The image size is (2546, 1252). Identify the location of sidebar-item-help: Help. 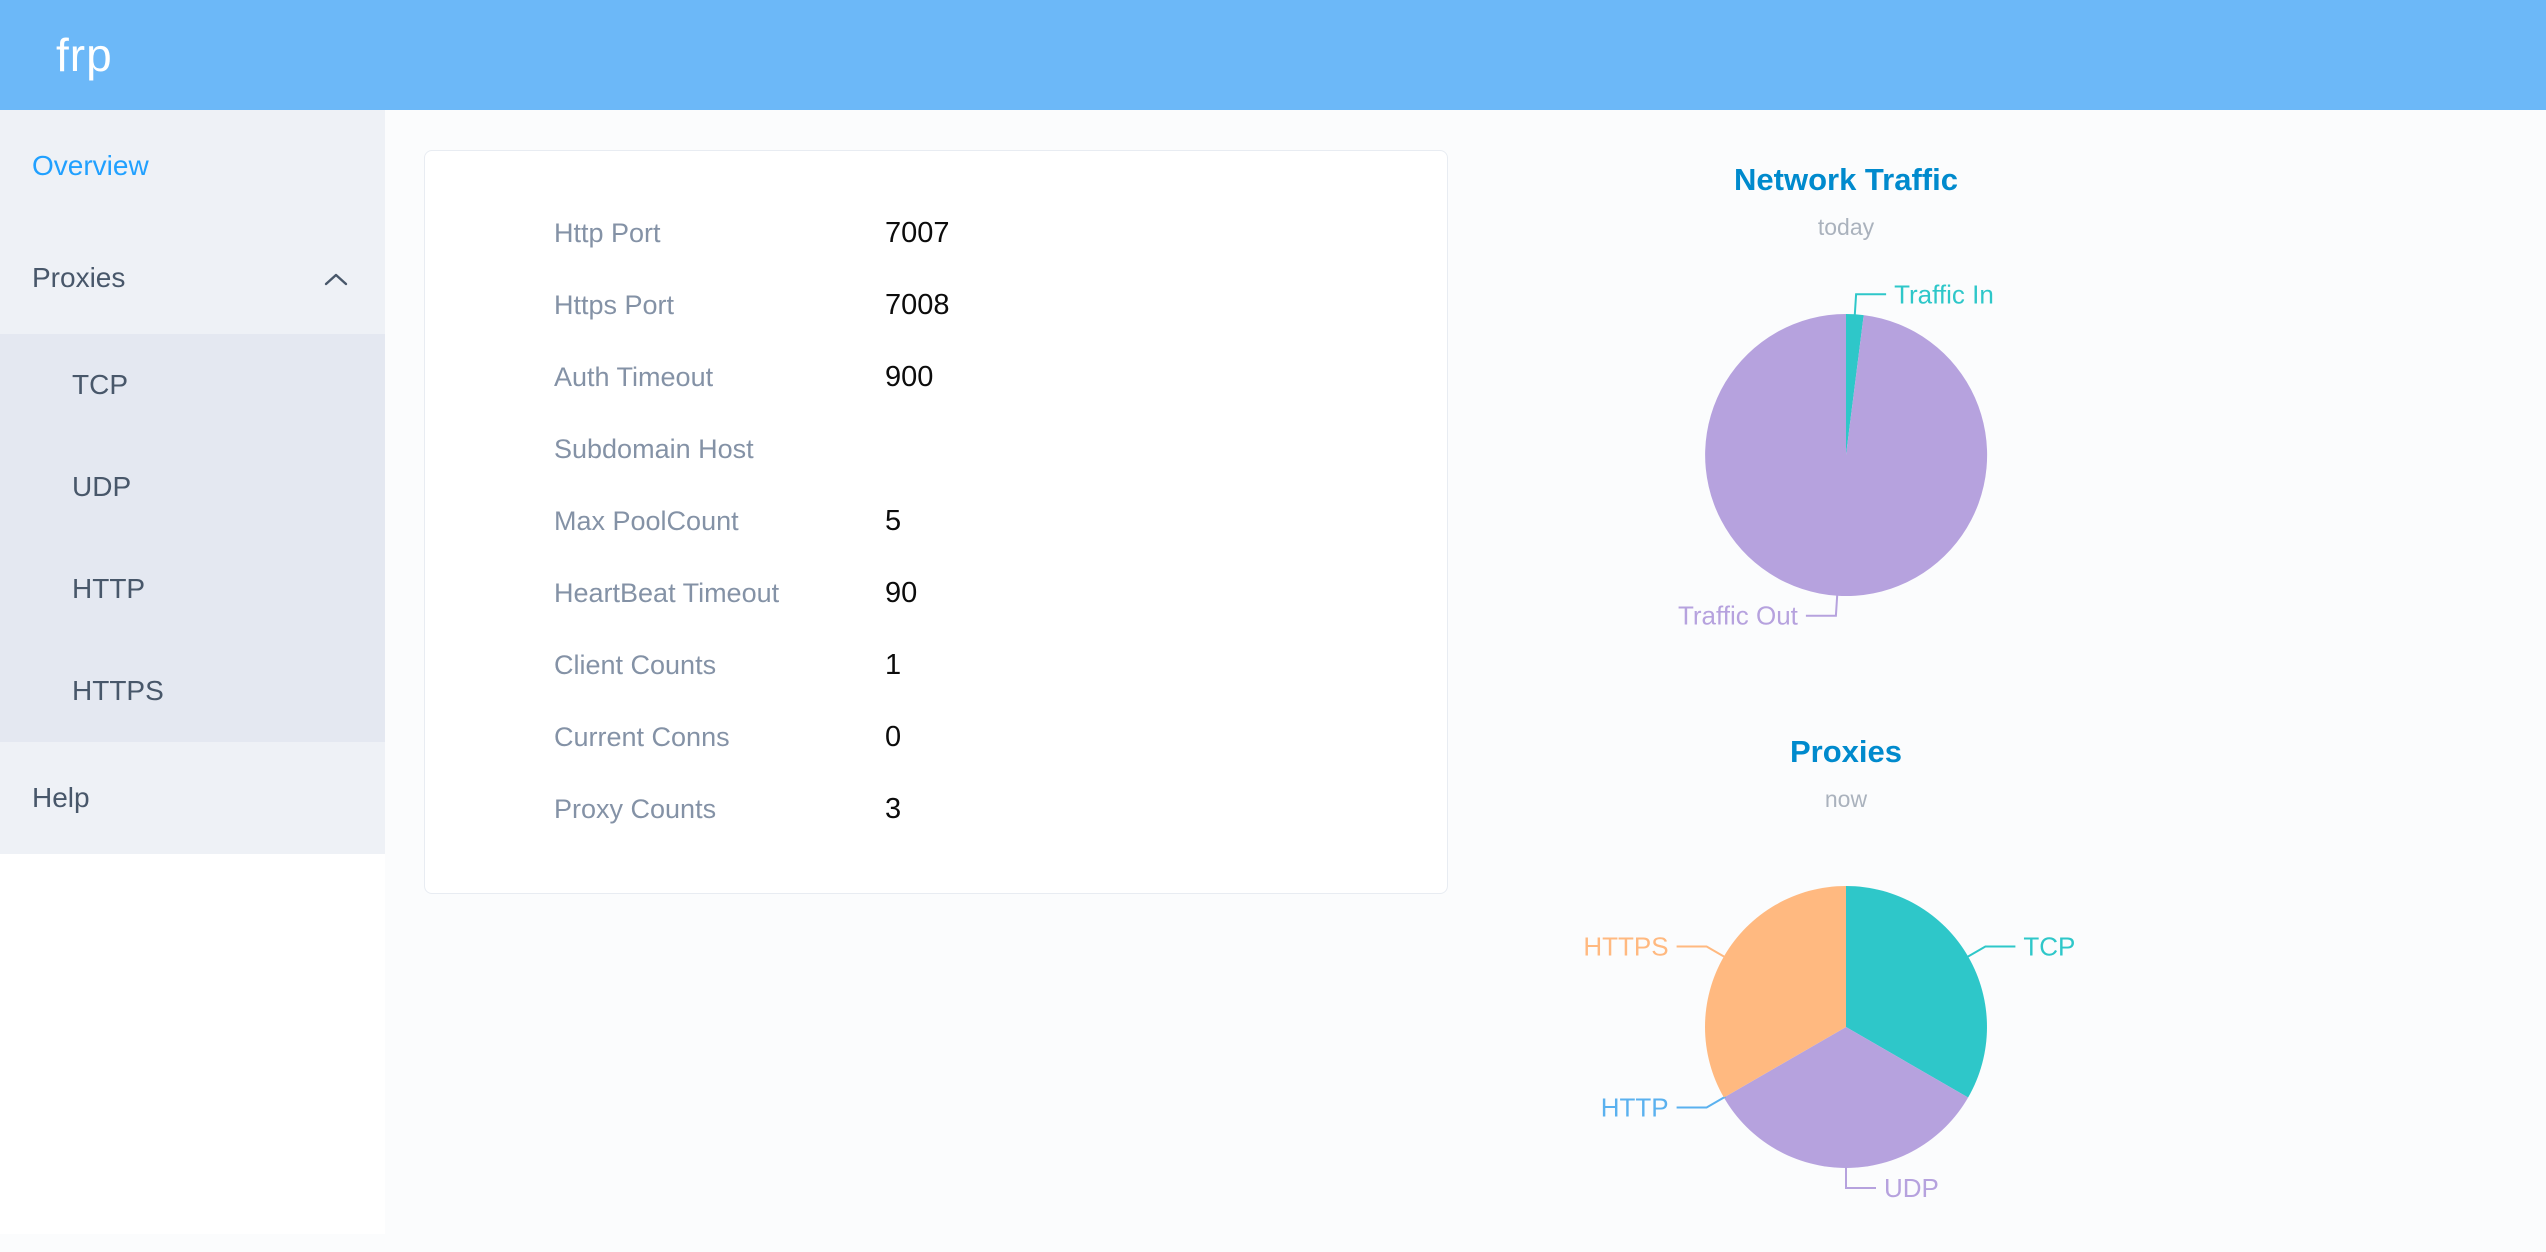
(192, 798).